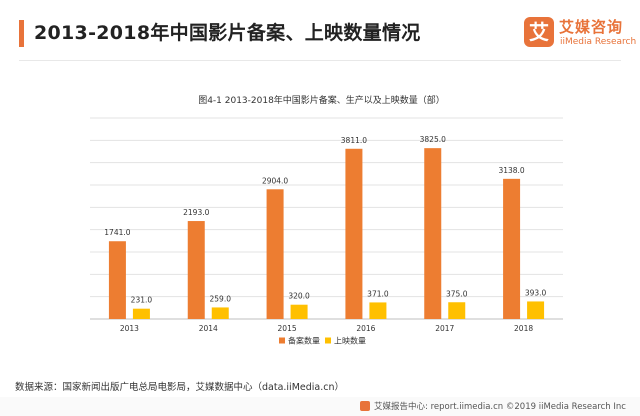 The height and width of the screenshot is (416, 640). Describe the element at coordinates (320, 60) in the screenshot. I see `header-divider` at that location.